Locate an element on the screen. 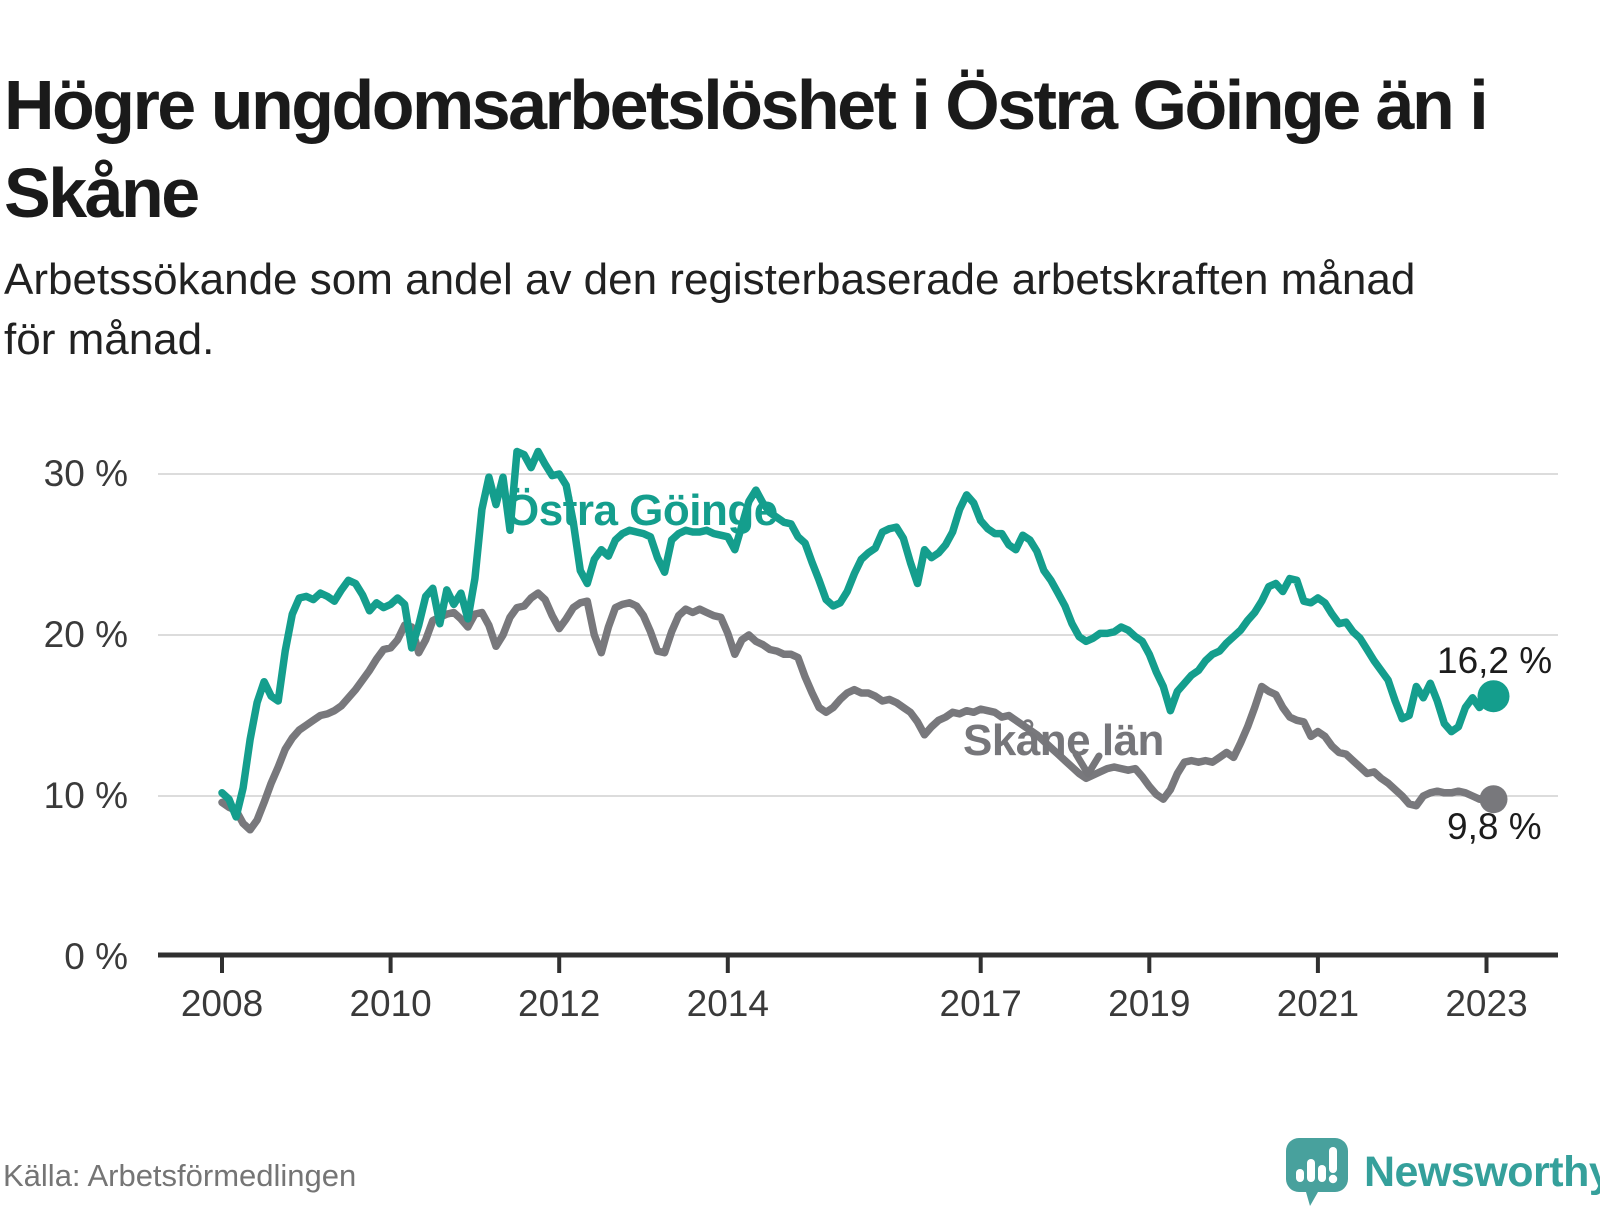  page-title-line-2: Skåne is located at coordinates (102, 193).